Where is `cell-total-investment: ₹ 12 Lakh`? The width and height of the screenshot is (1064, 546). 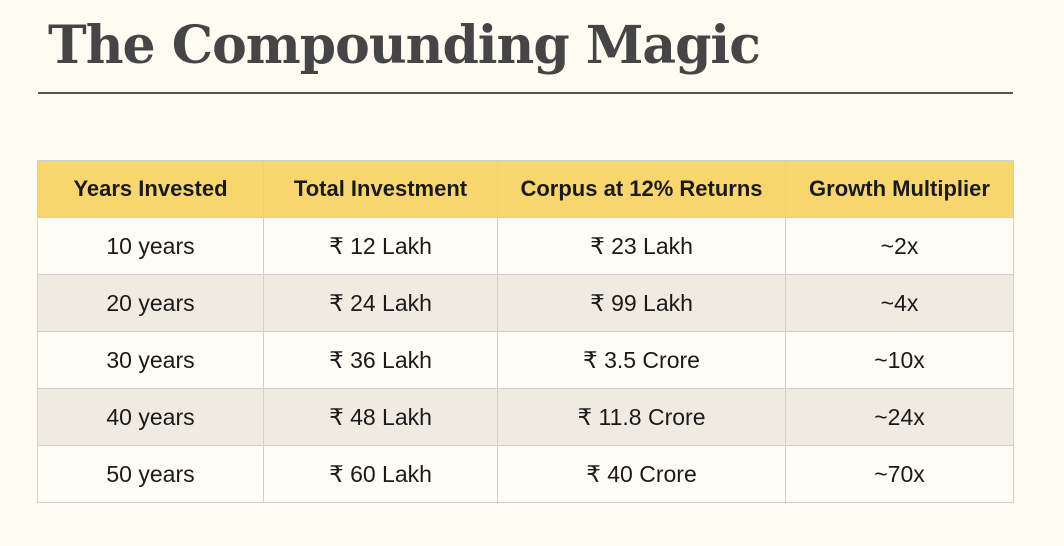 cell-total-investment: ₹ 12 Lakh is located at coordinates (380, 246).